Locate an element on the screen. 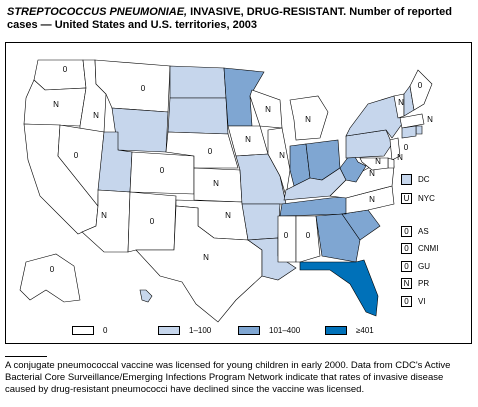  state-value-tx: N is located at coordinates (206, 257).